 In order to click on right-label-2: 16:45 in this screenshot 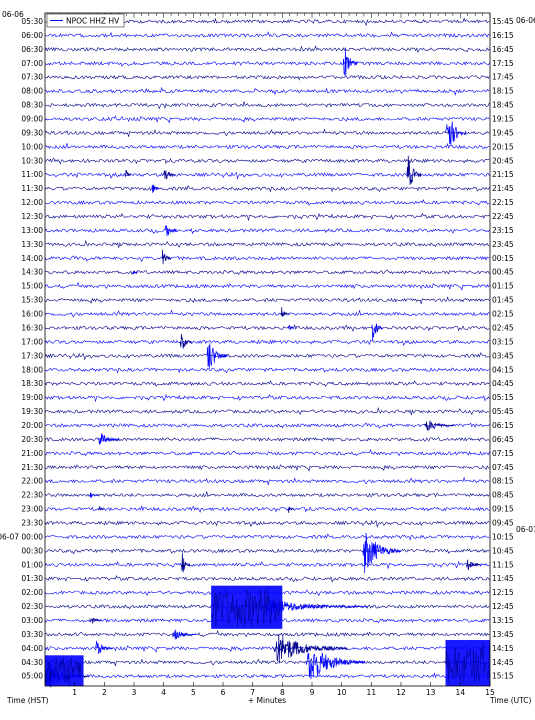, I will do `click(503, 49)`.